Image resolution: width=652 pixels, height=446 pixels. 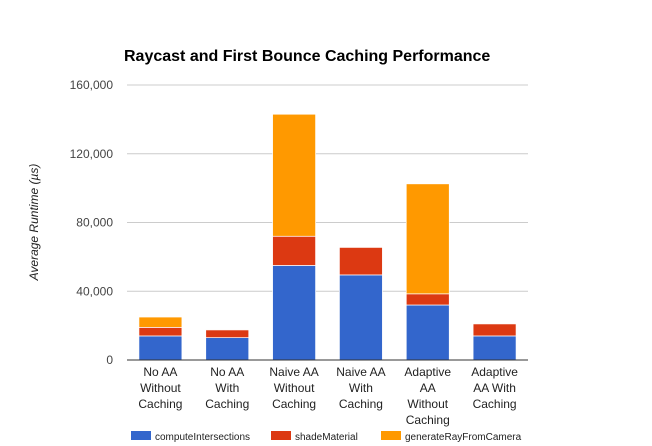 I want to click on x-category-label: Adaptive AA Without Caching, so click(x=427, y=396).